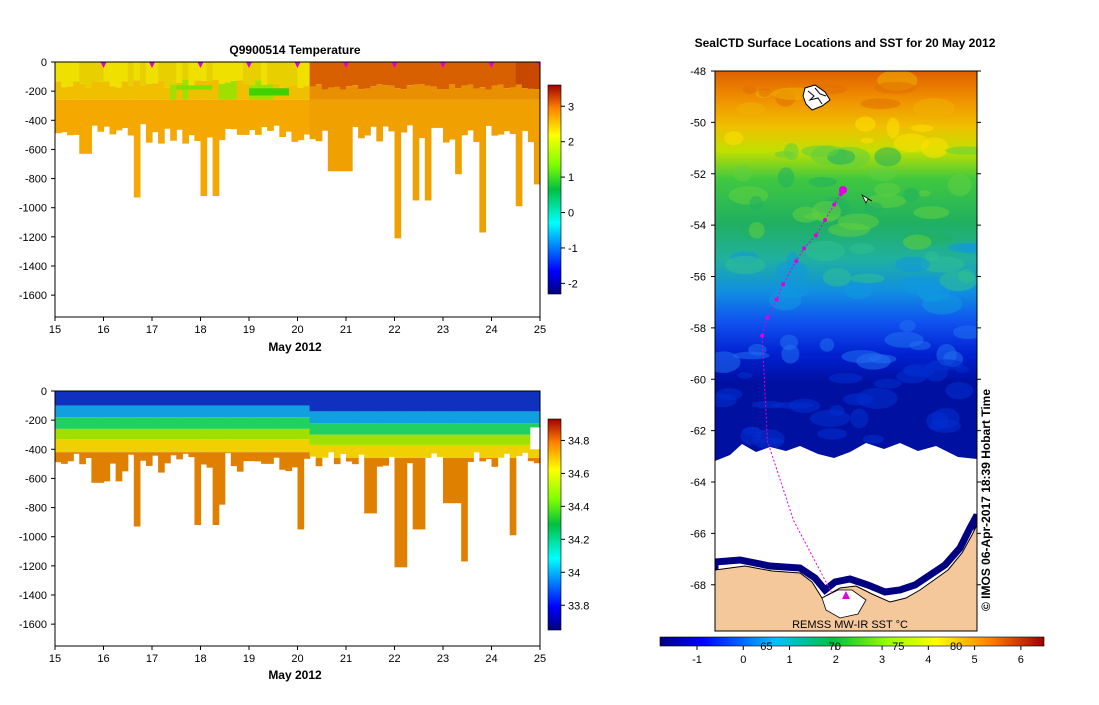 This screenshot has width=1099, height=705. I want to click on salinity-x-label: May 2012, so click(295, 675).